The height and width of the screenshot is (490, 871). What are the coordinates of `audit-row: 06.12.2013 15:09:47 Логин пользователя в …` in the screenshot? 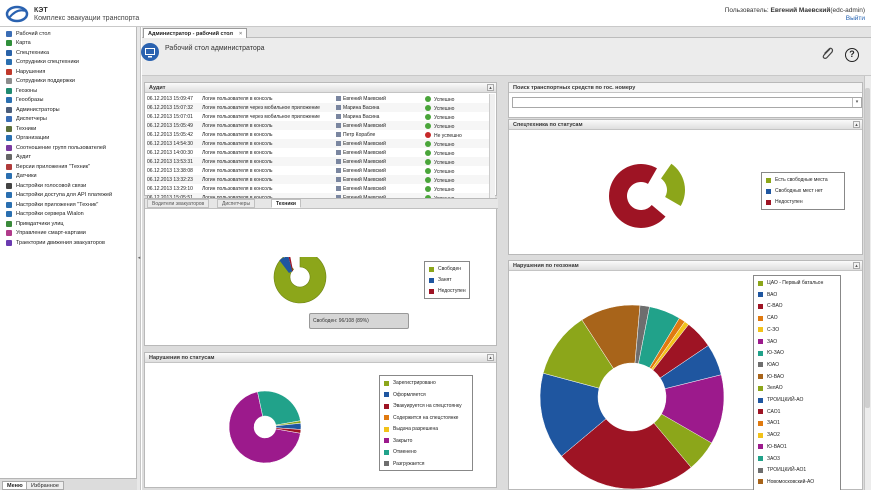 It's located at (321, 99).